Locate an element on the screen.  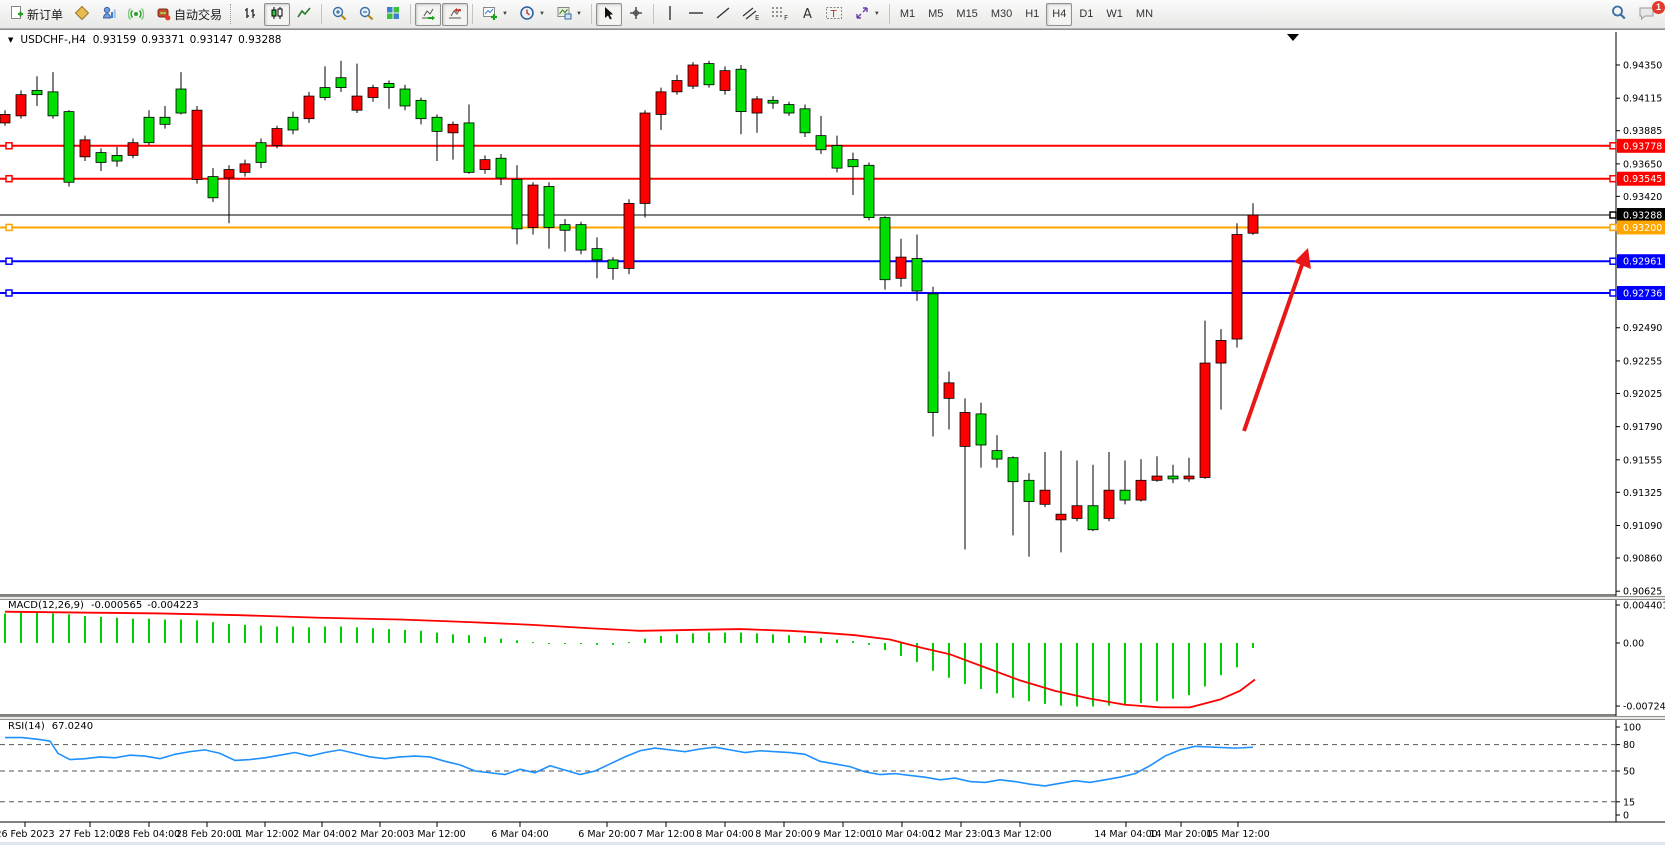
svg-text: 8 Mar 04:00 is located at coordinates (724, 834).